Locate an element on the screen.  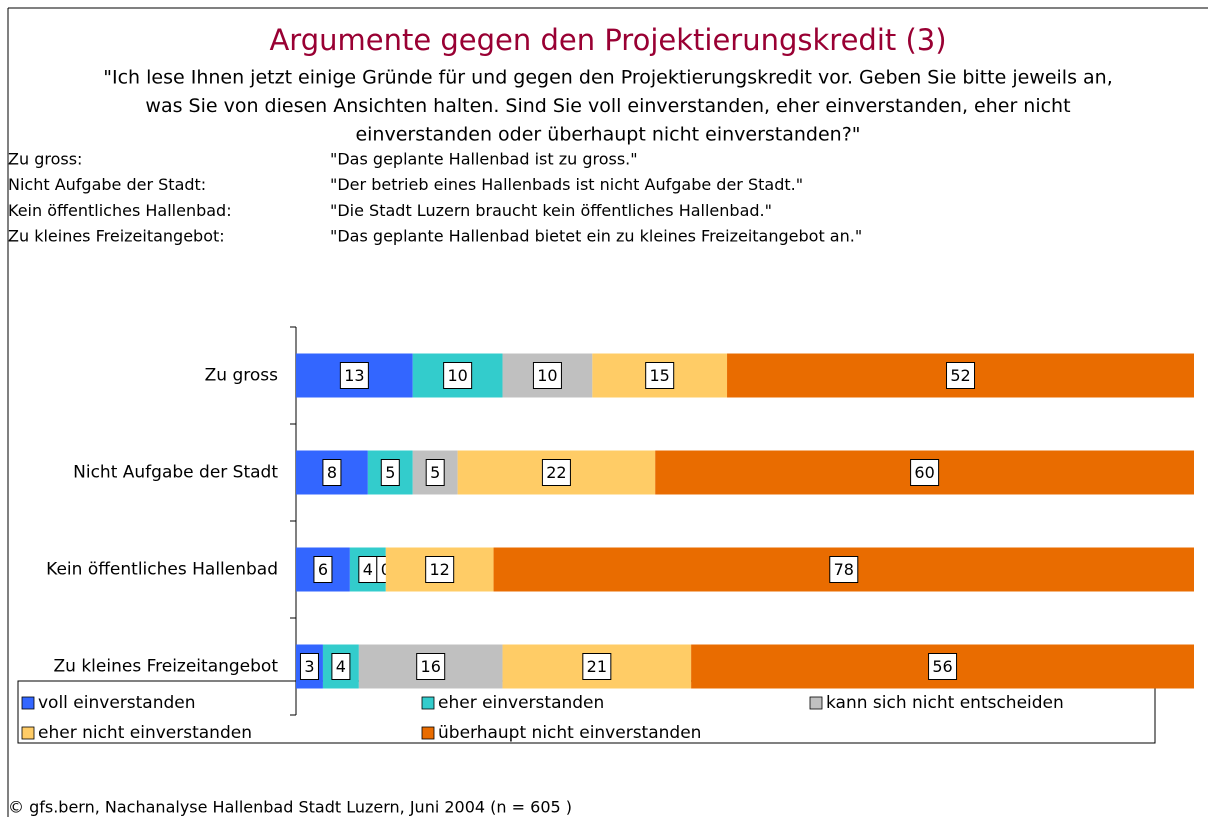
definition-term: Kein öffentliches Hallenbad: is located at coordinates (120, 210).